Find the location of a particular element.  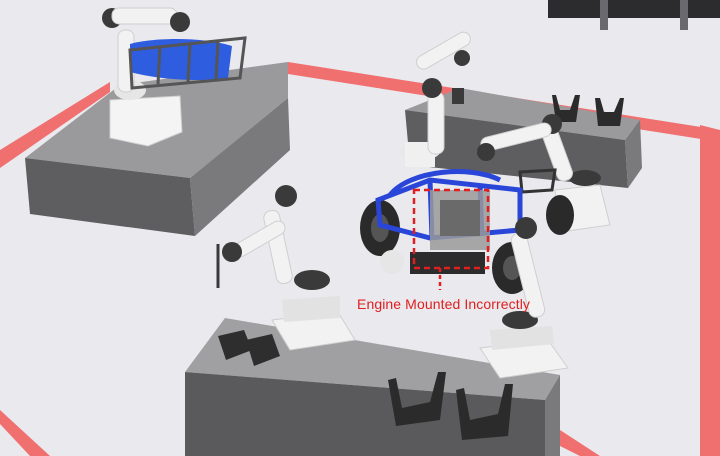

robot-arm-bottom-left is located at coordinates (286, 268).